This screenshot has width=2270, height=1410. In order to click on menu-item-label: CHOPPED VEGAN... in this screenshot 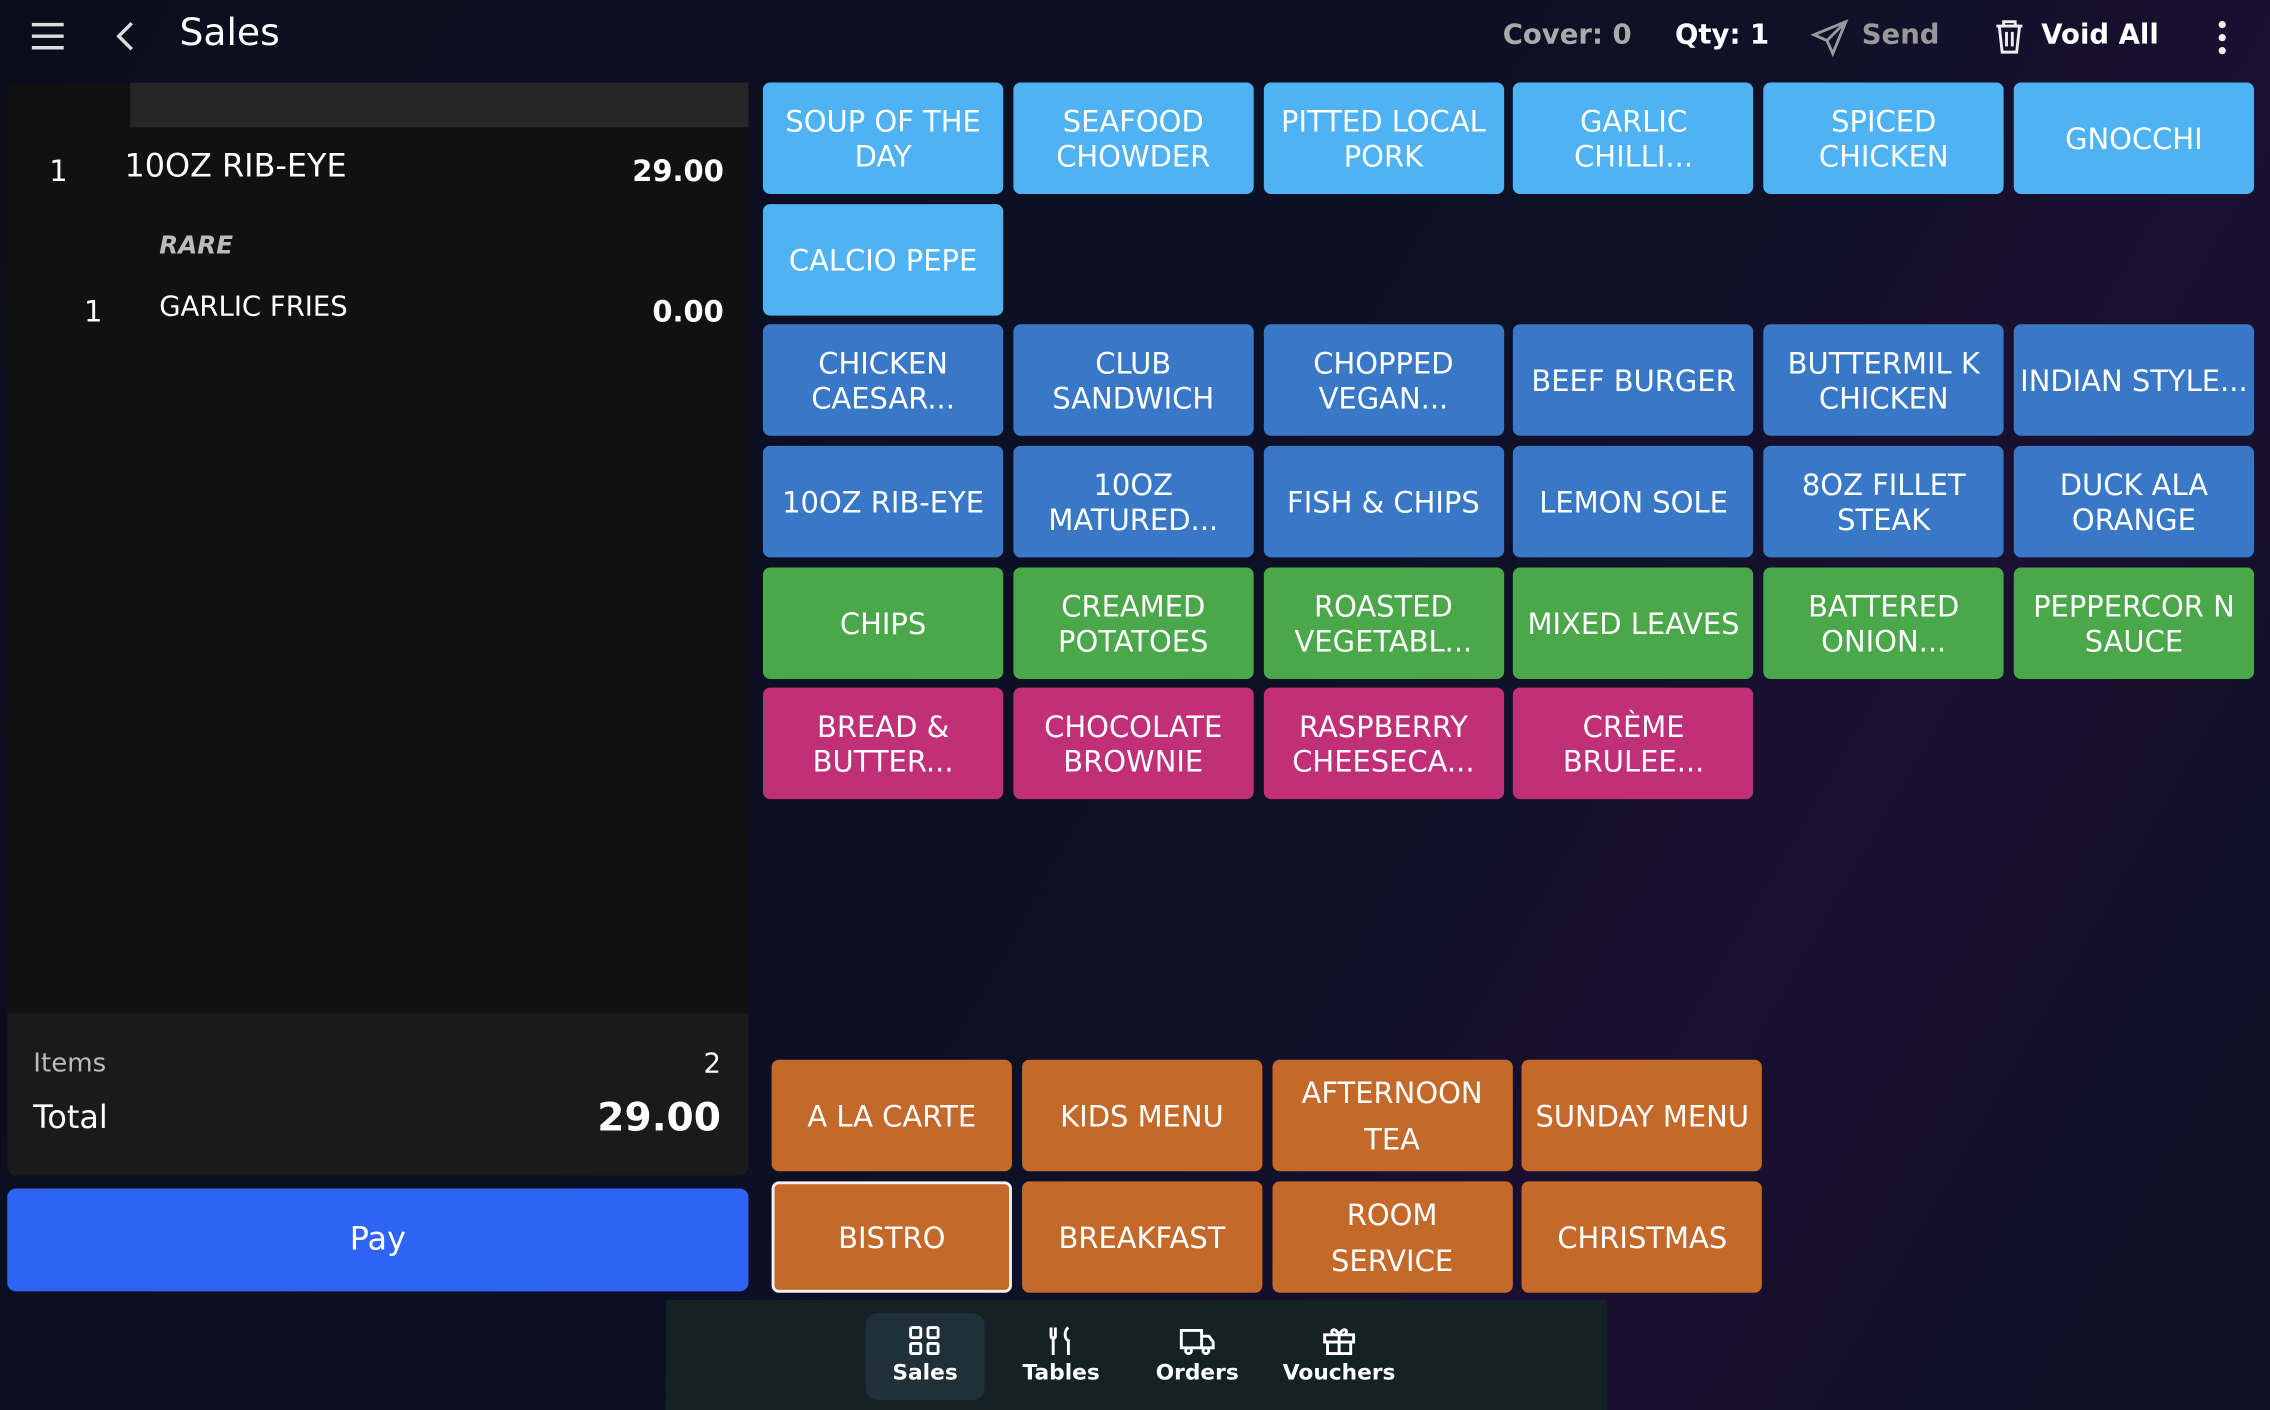, I will do `click(1383, 380)`.